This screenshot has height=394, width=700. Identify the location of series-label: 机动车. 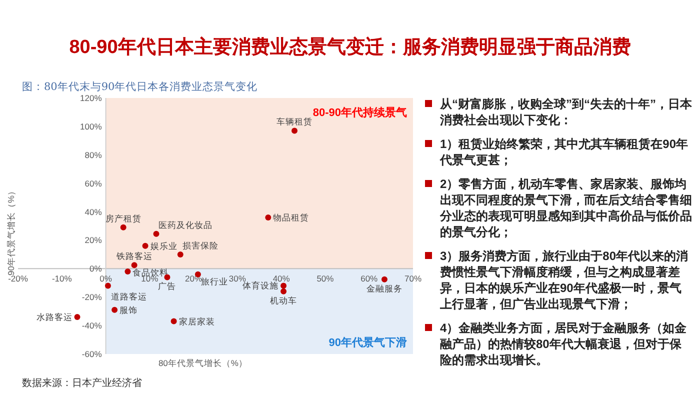
(284, 300).